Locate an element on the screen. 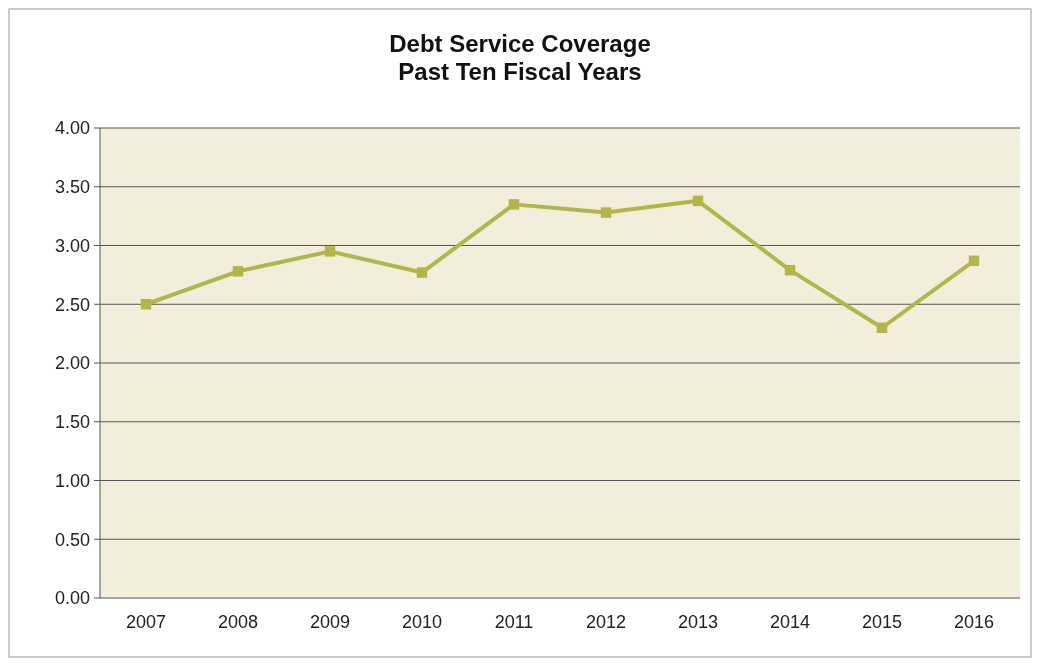 The image size is (1040, 668). y-tick-label: 0.50 is located at coordinates (72, 539).